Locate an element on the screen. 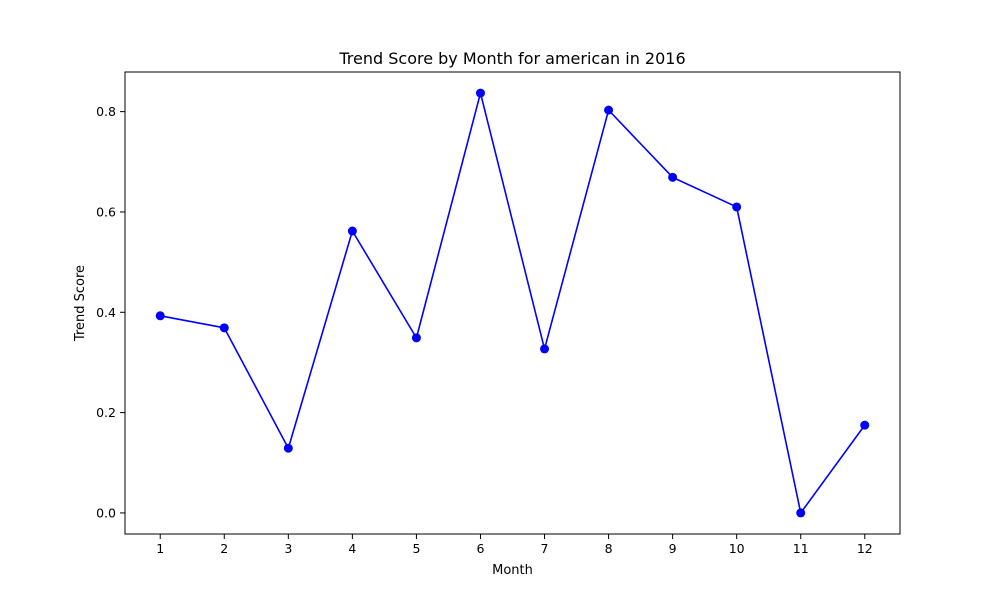  x-tick-label: 7 is located at coordinates (545, 548).